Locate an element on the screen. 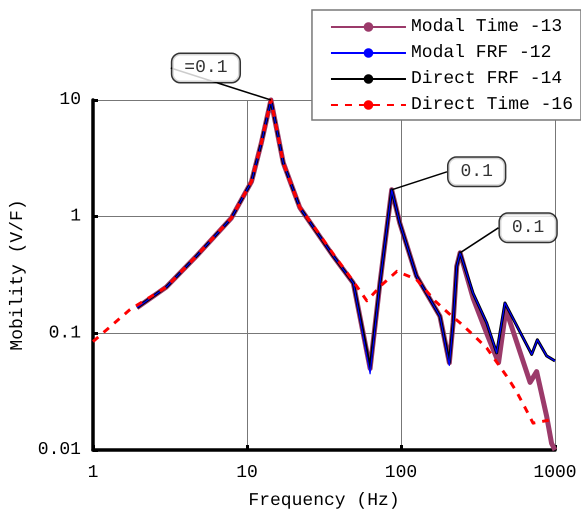 This screenshot has width=581, height=527. legend-label: Direct Time -16 is located at coordinates (492, 105).